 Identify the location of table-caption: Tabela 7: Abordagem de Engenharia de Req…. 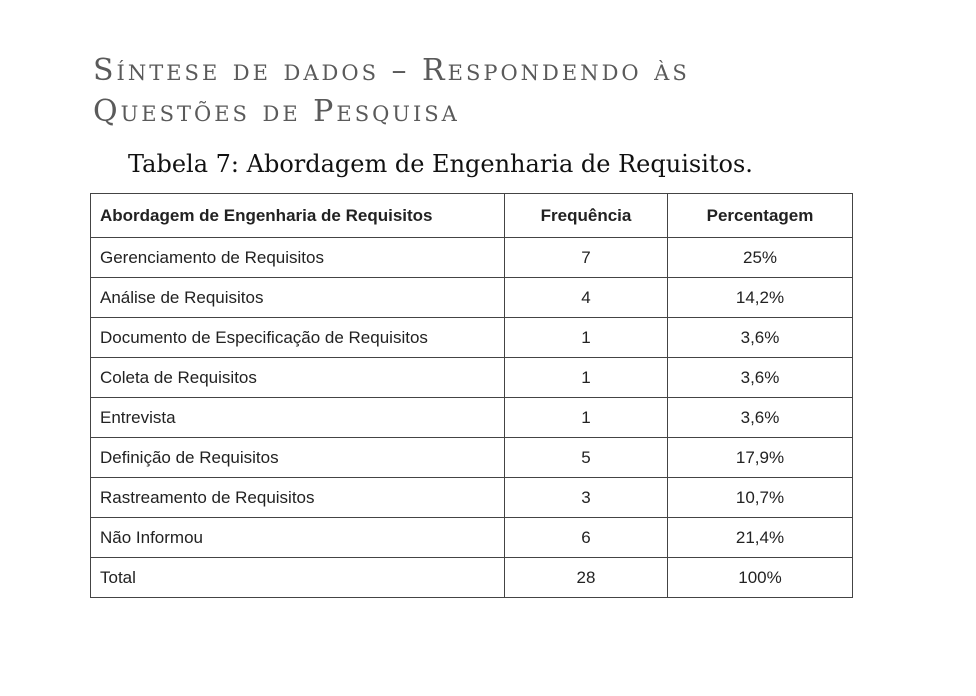
(440, 164).